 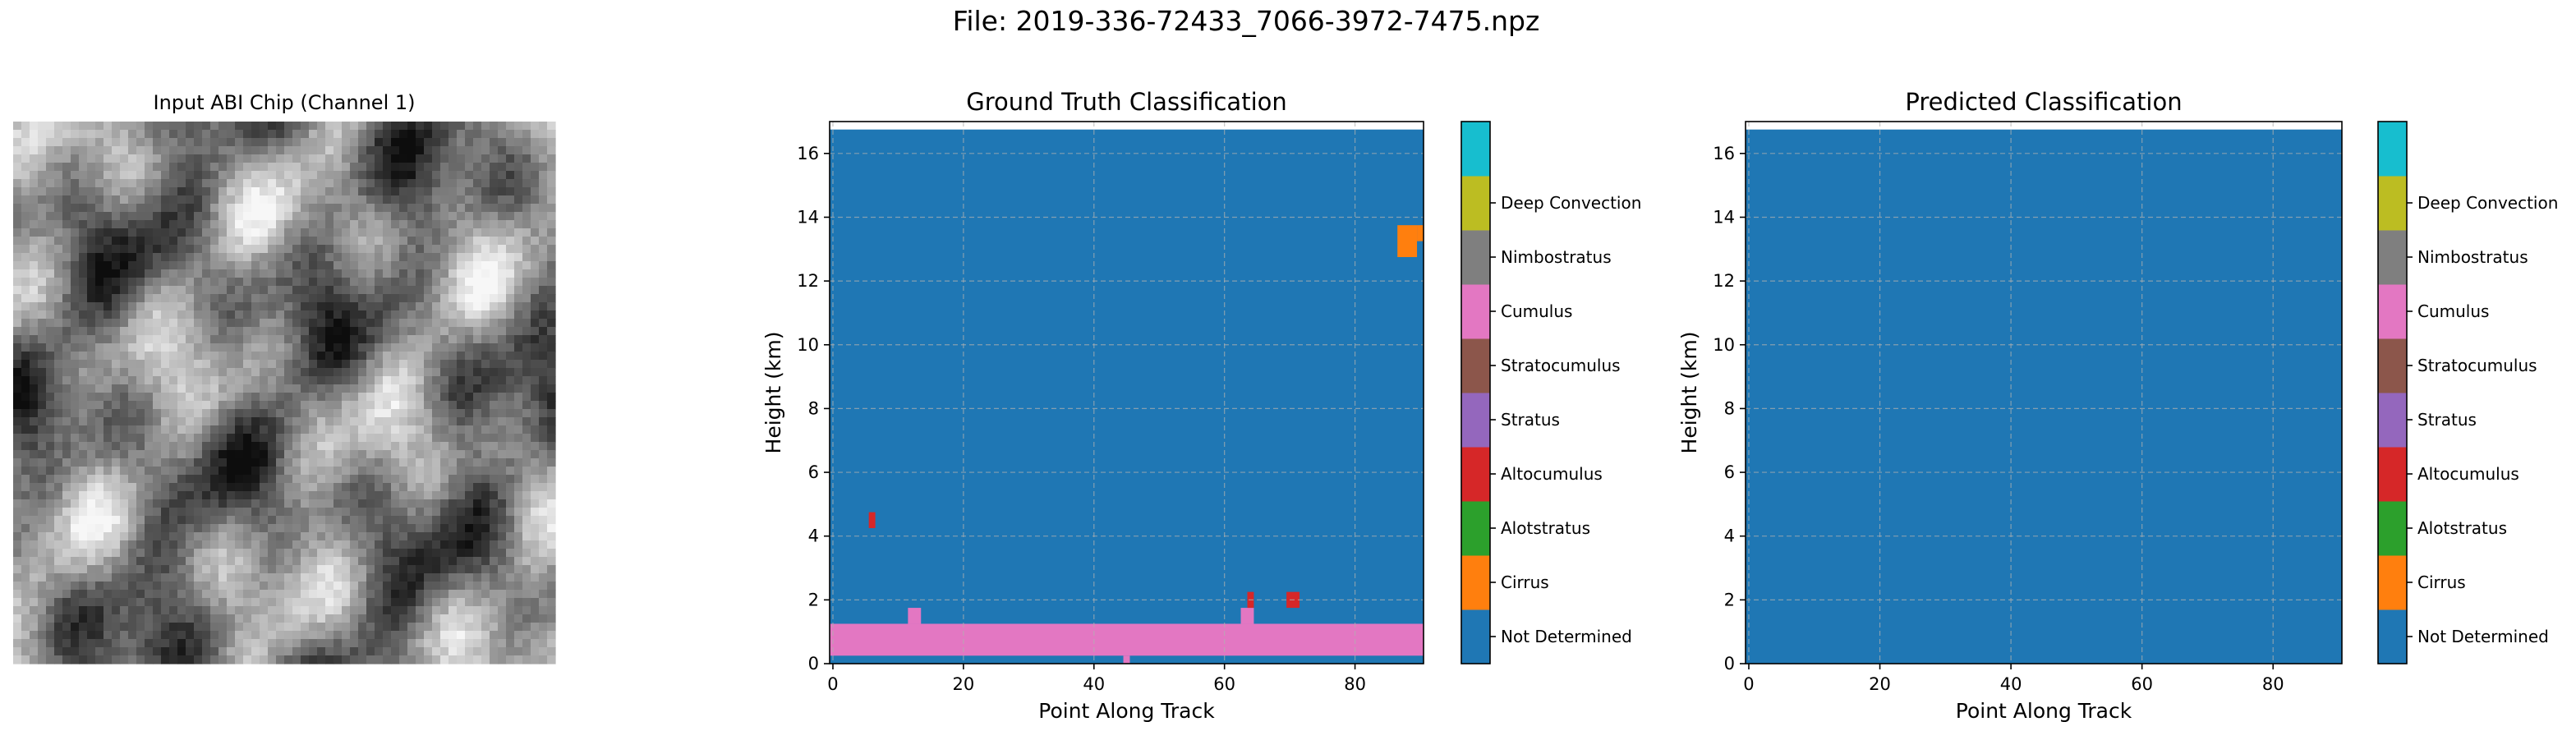 I want to click on class-region-altocumulus, so click(x=872, y=520).